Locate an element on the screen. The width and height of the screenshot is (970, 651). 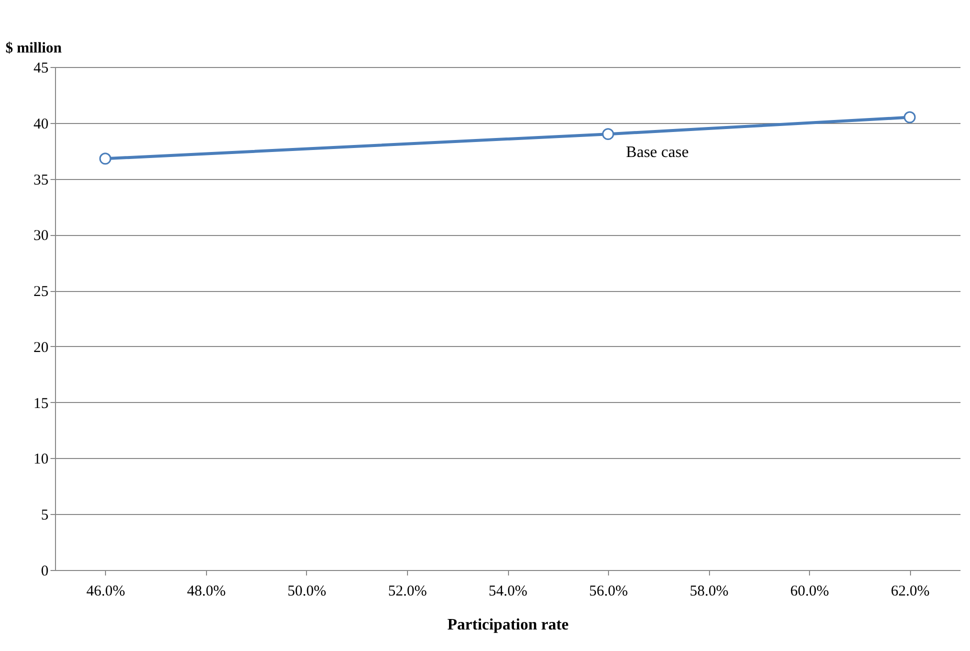
x-tick-label: 60.0% is located at coordinates (810, 592).